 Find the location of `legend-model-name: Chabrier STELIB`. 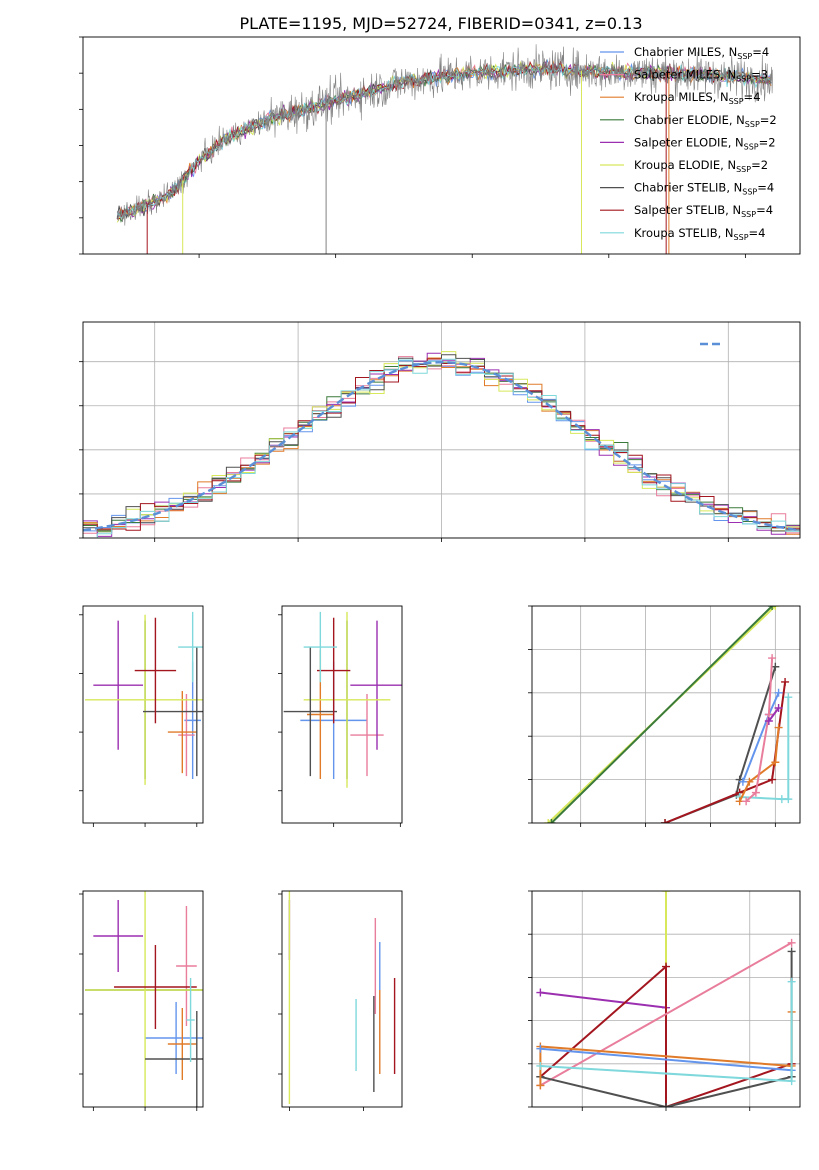

legend-model-name: Chabrier STELIB is located at coordinates (680, 188).